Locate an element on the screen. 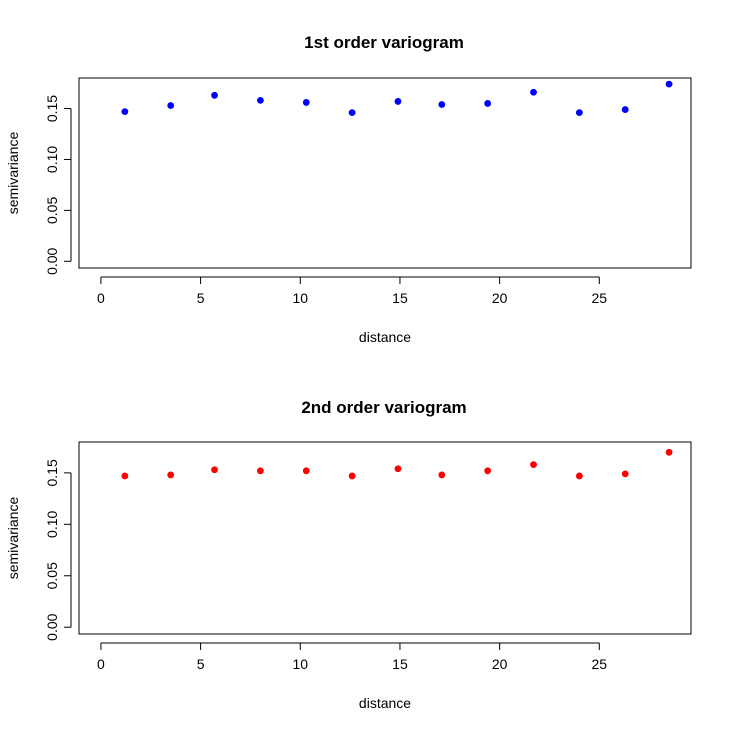  chart-title: 2nd order variogram is located at coordinates (383, 407).